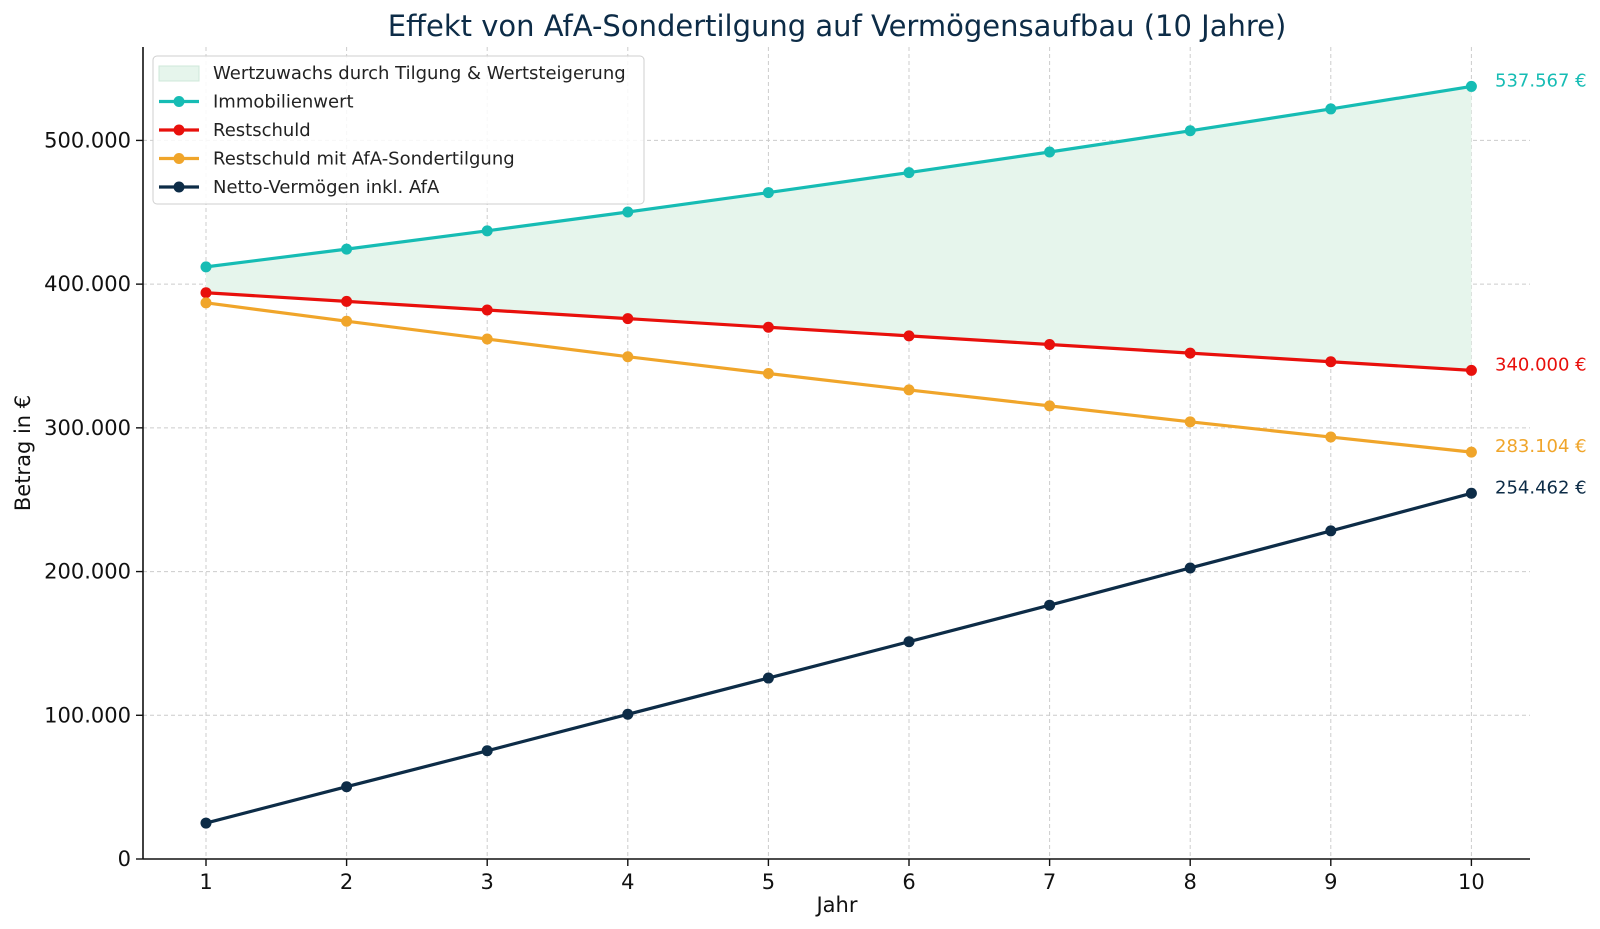 Image resolution: width=1600 pixels, height=929 pixels. I want to click on legend-label: Restschuld, so click(262, 130).